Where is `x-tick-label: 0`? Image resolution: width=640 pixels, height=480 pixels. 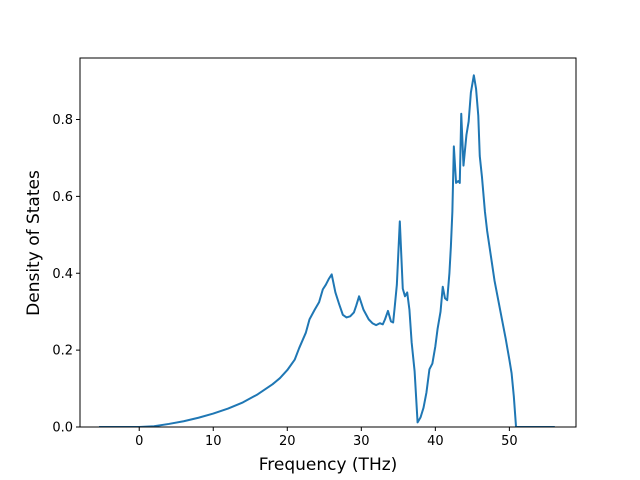 x-tick-label: 0 is located at coordinates (139, 441).